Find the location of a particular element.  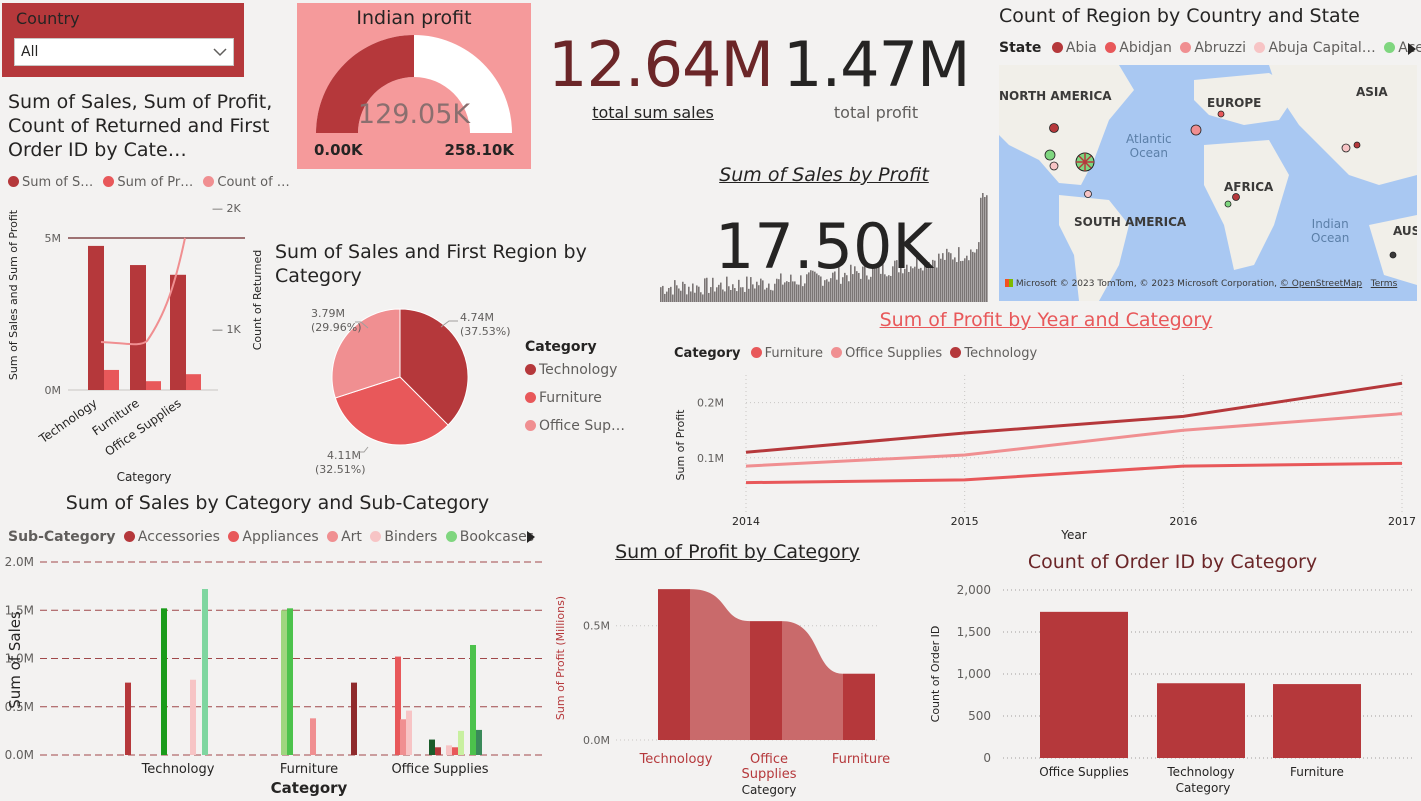

country-slicer: Country All is located at coordinates (123, 40).